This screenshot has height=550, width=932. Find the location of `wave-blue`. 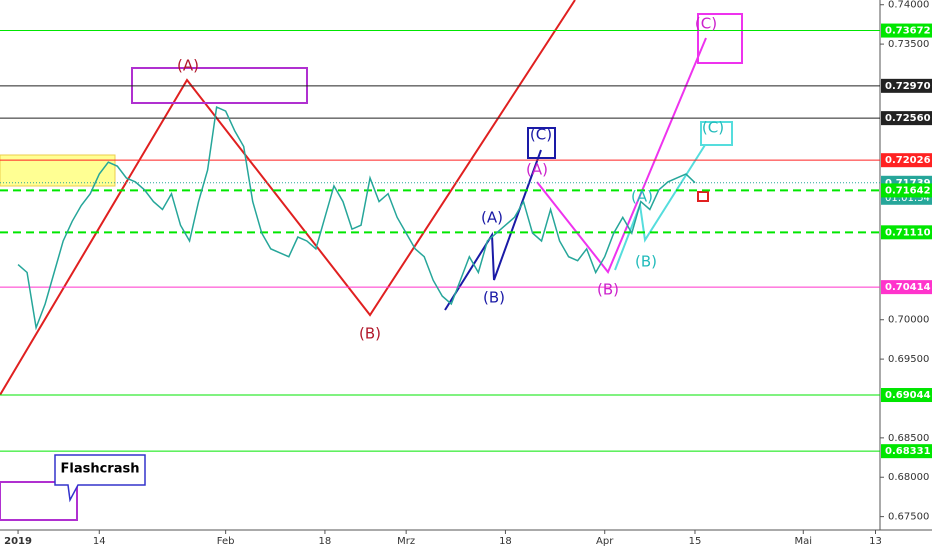

wave-blue is located at coordinates (493, 230).